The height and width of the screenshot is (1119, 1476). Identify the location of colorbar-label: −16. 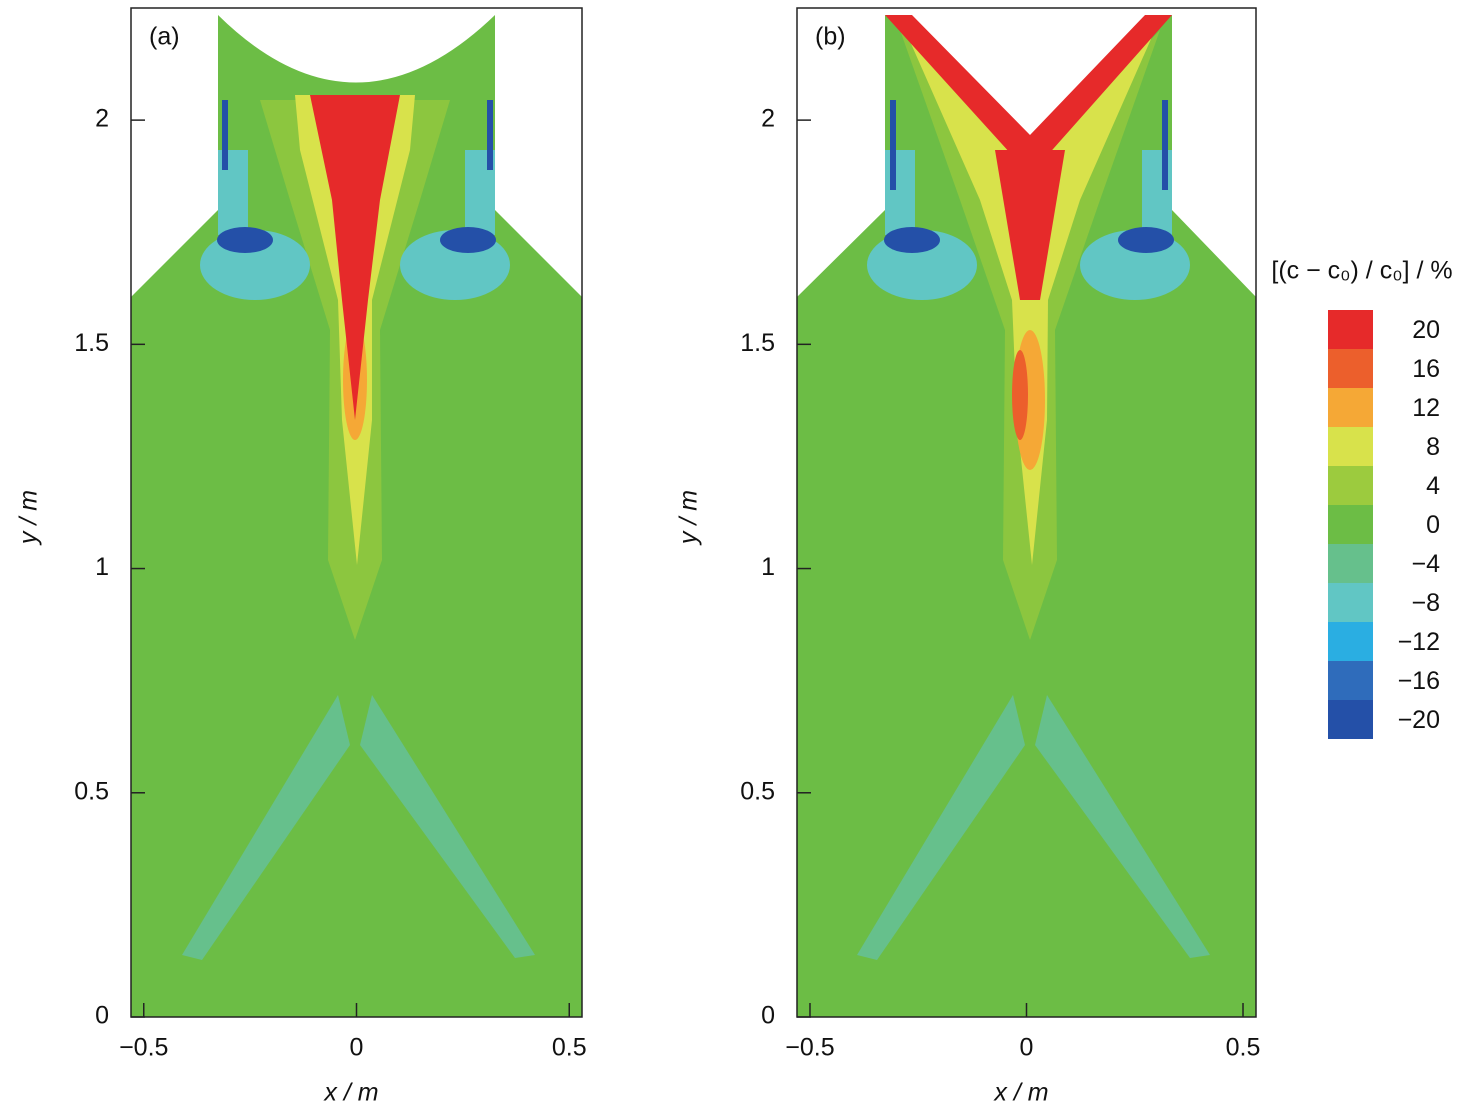
(1419, 681).